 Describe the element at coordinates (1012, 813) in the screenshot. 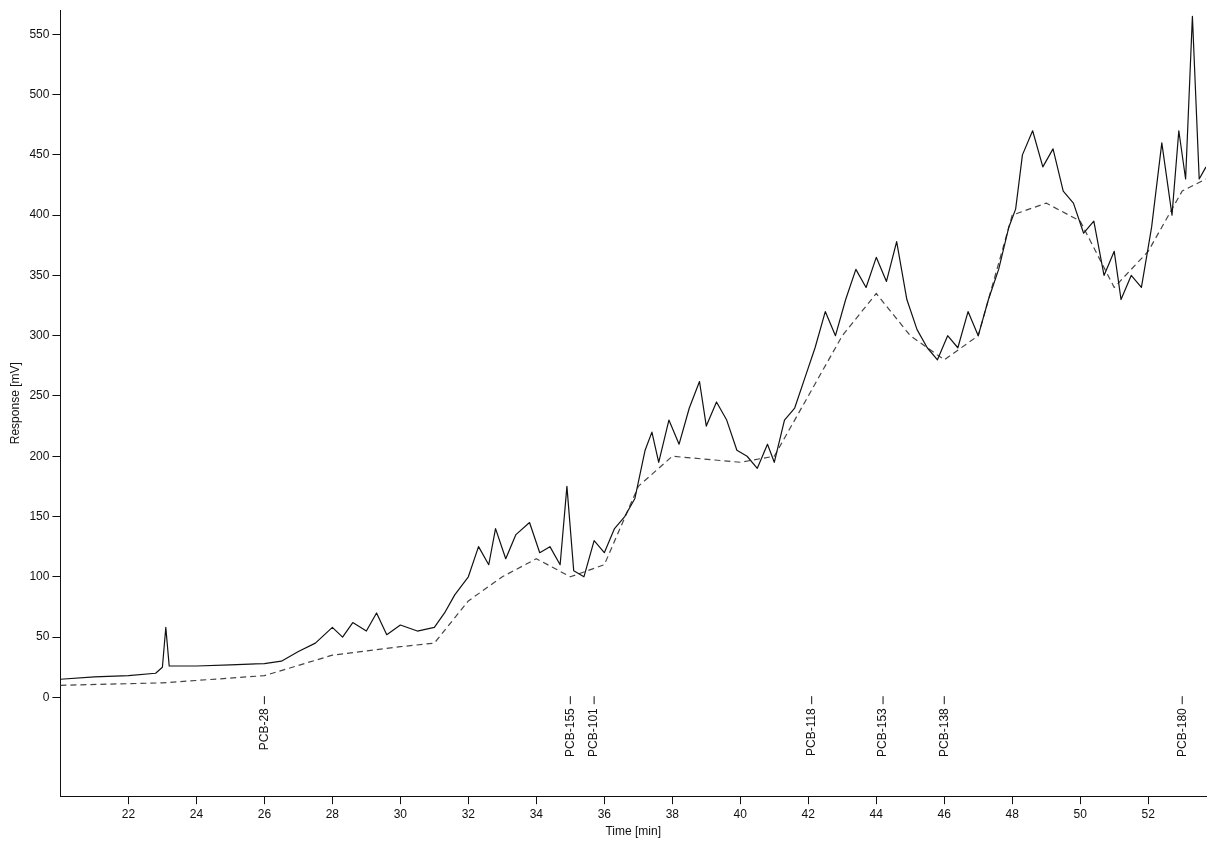

I see `x-tick-label: 48` at that location.